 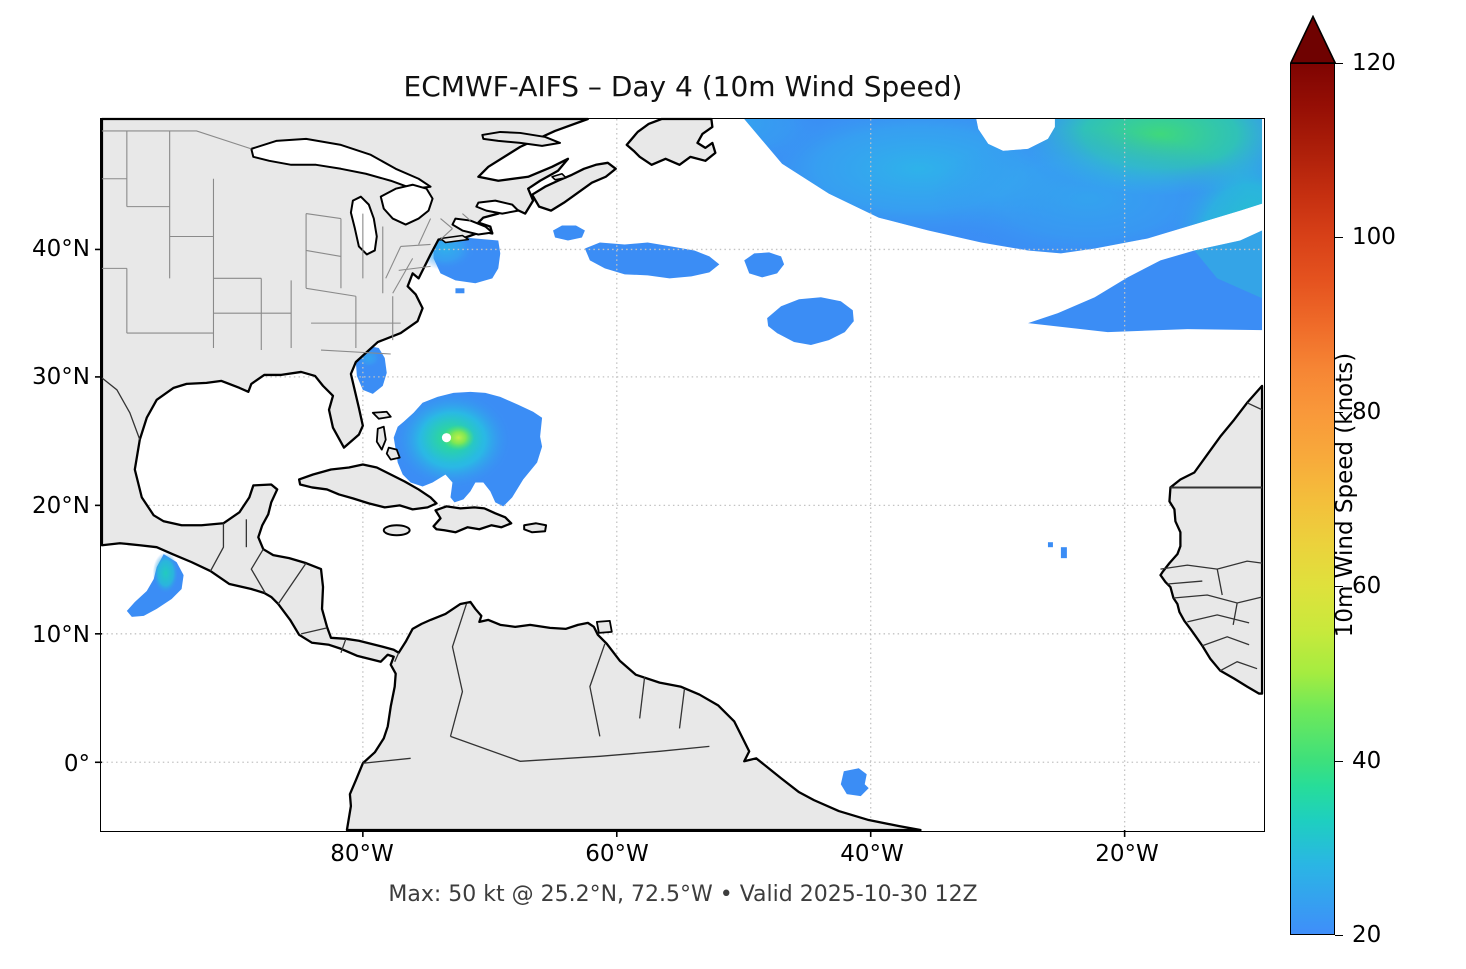 What do you see at coordinates (1145, 281) in the screenshot?
I see `wind-swath-tail` at bounding box center [1145, 281].